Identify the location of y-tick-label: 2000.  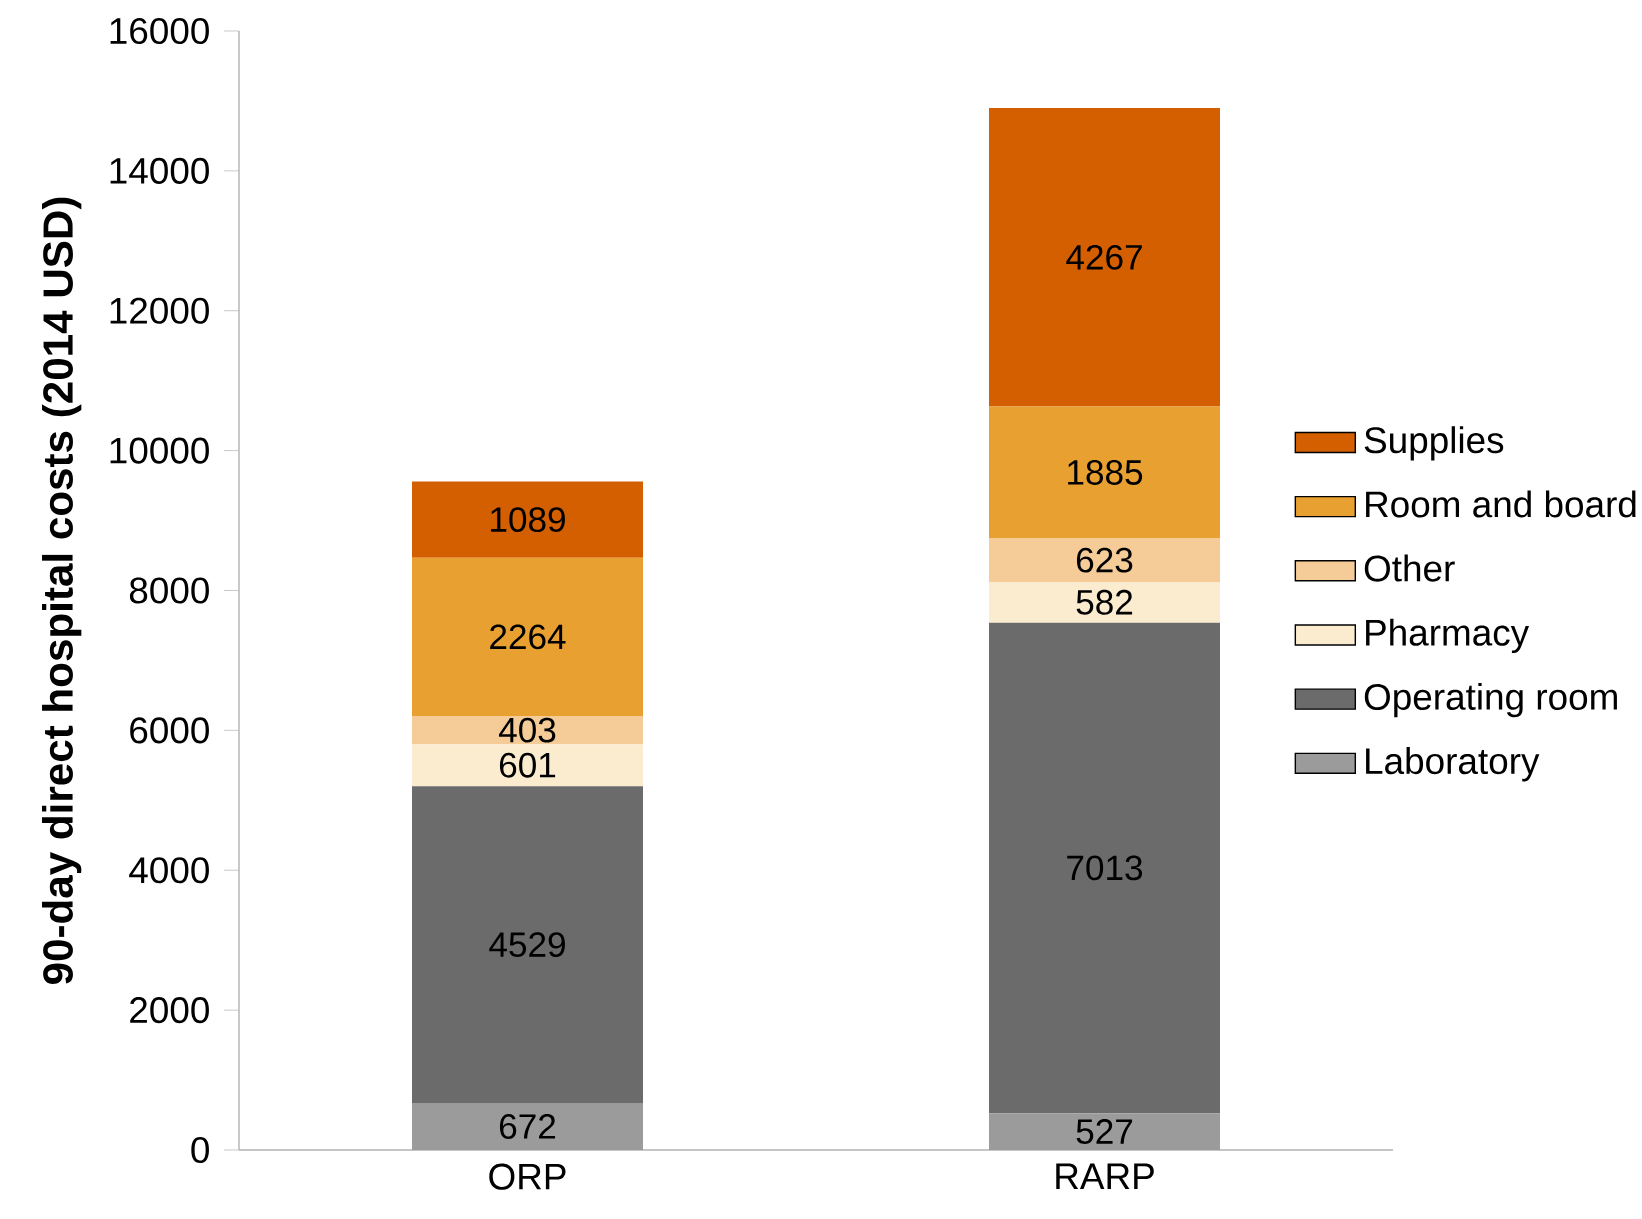
(169, 1010).